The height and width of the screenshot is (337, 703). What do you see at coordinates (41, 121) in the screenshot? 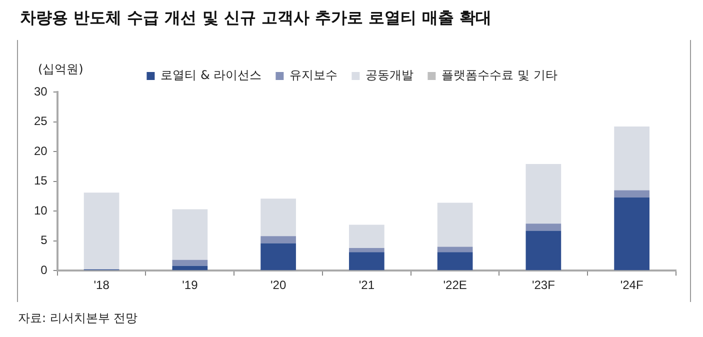
I see `y-tick-label: 25` at bounding box center [41, 121].